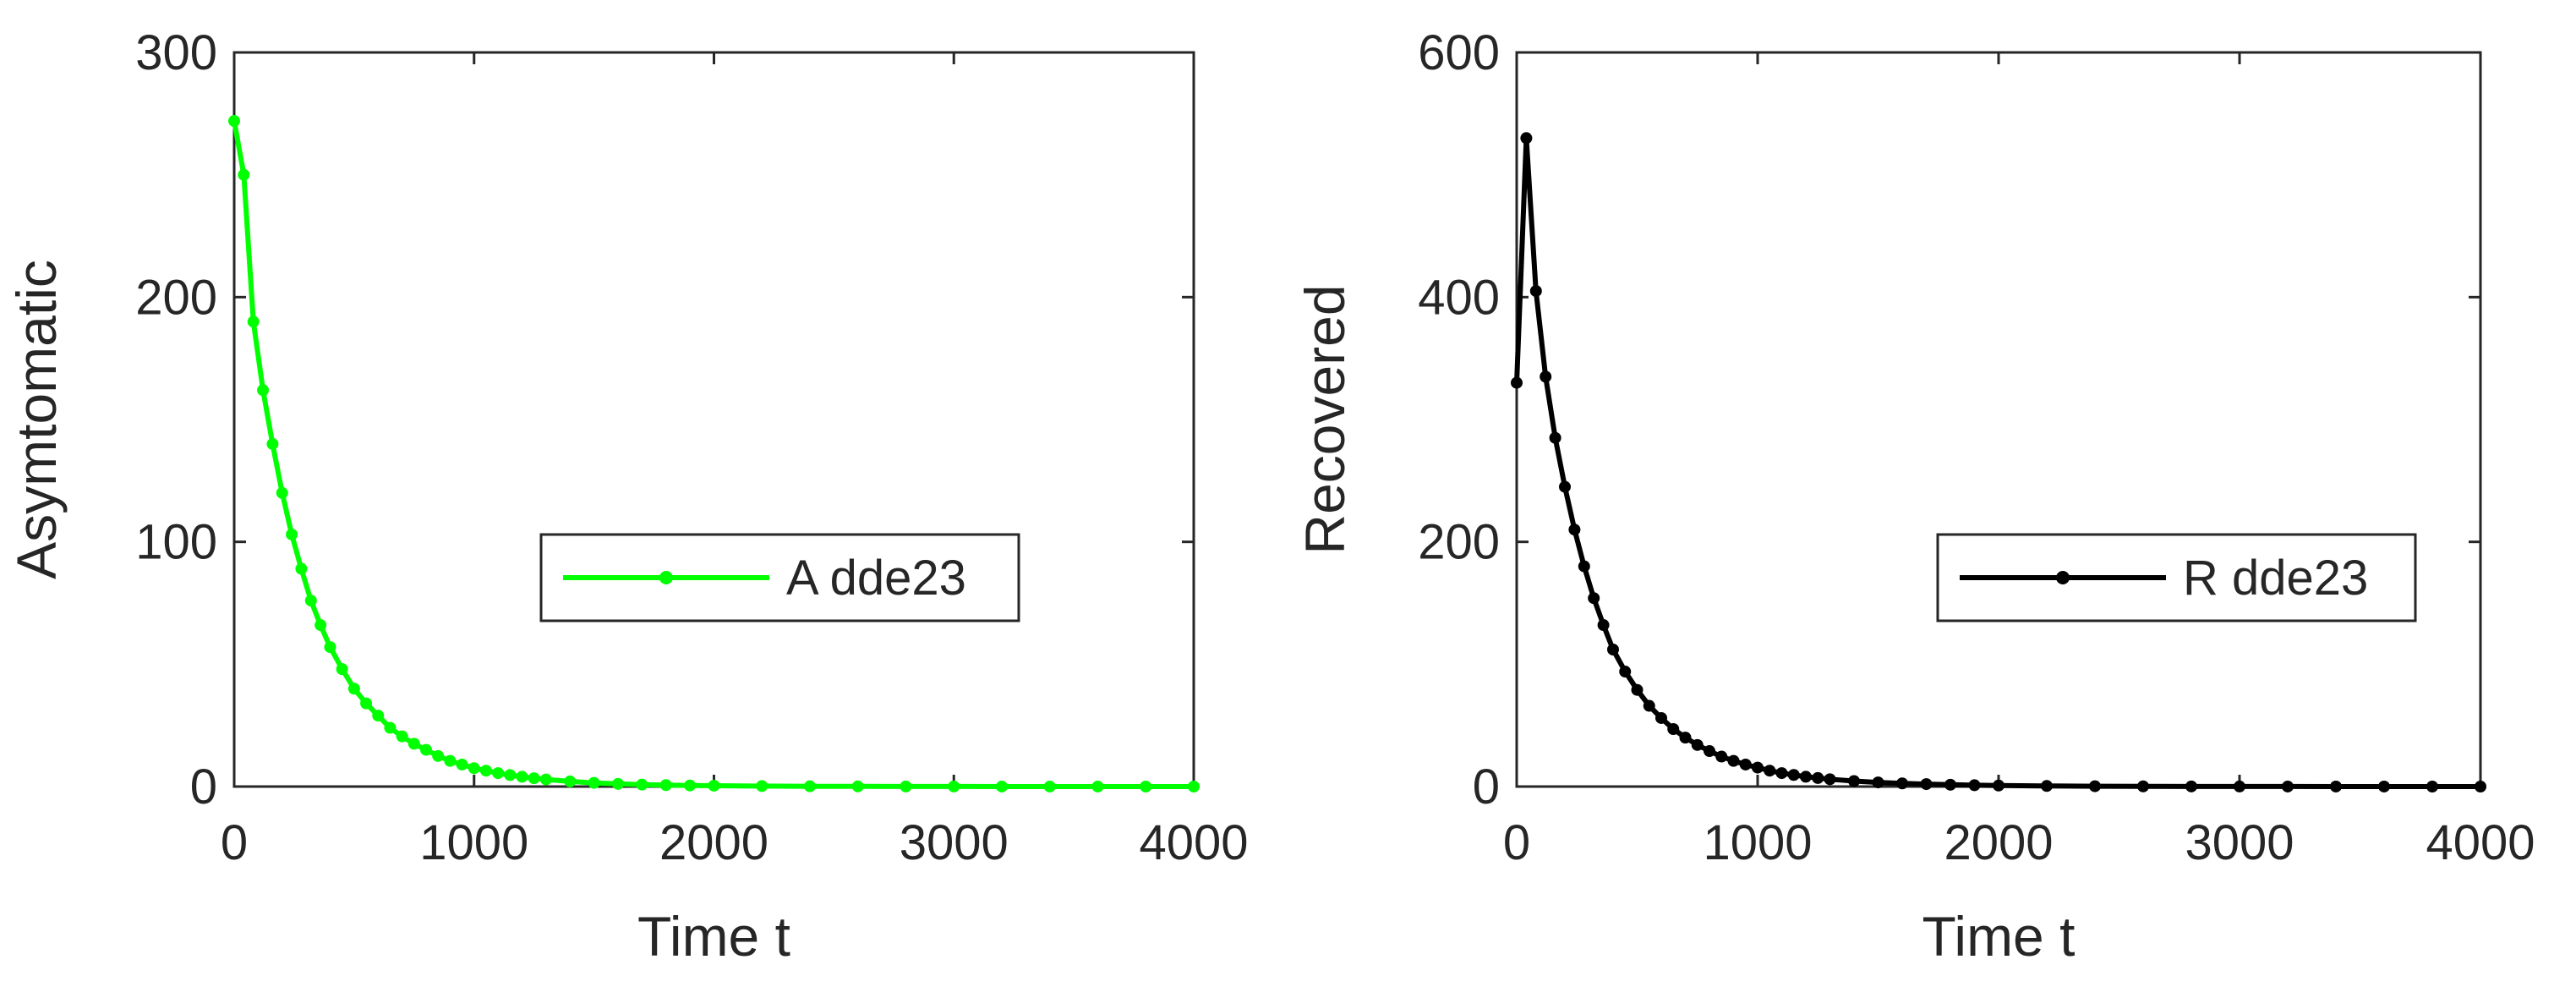  What do you see at coordinates (1517, 843) in the screenshot?
I see `x-tick-label: 0` at bounding box center [1517, 843].